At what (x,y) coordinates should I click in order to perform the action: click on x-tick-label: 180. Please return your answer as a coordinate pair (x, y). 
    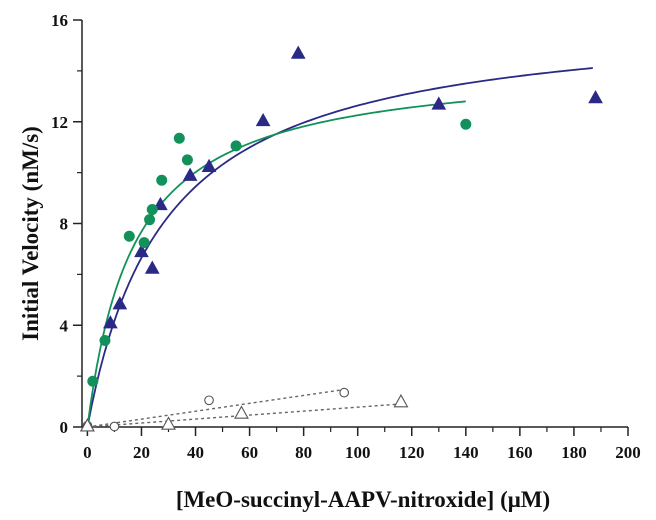
    Looking at the image, I should click on (574, 452).